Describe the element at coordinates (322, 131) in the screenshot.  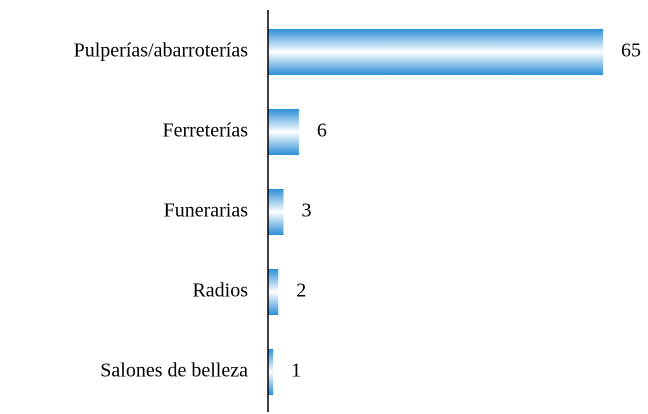
I see `value-label: 6` at that location.